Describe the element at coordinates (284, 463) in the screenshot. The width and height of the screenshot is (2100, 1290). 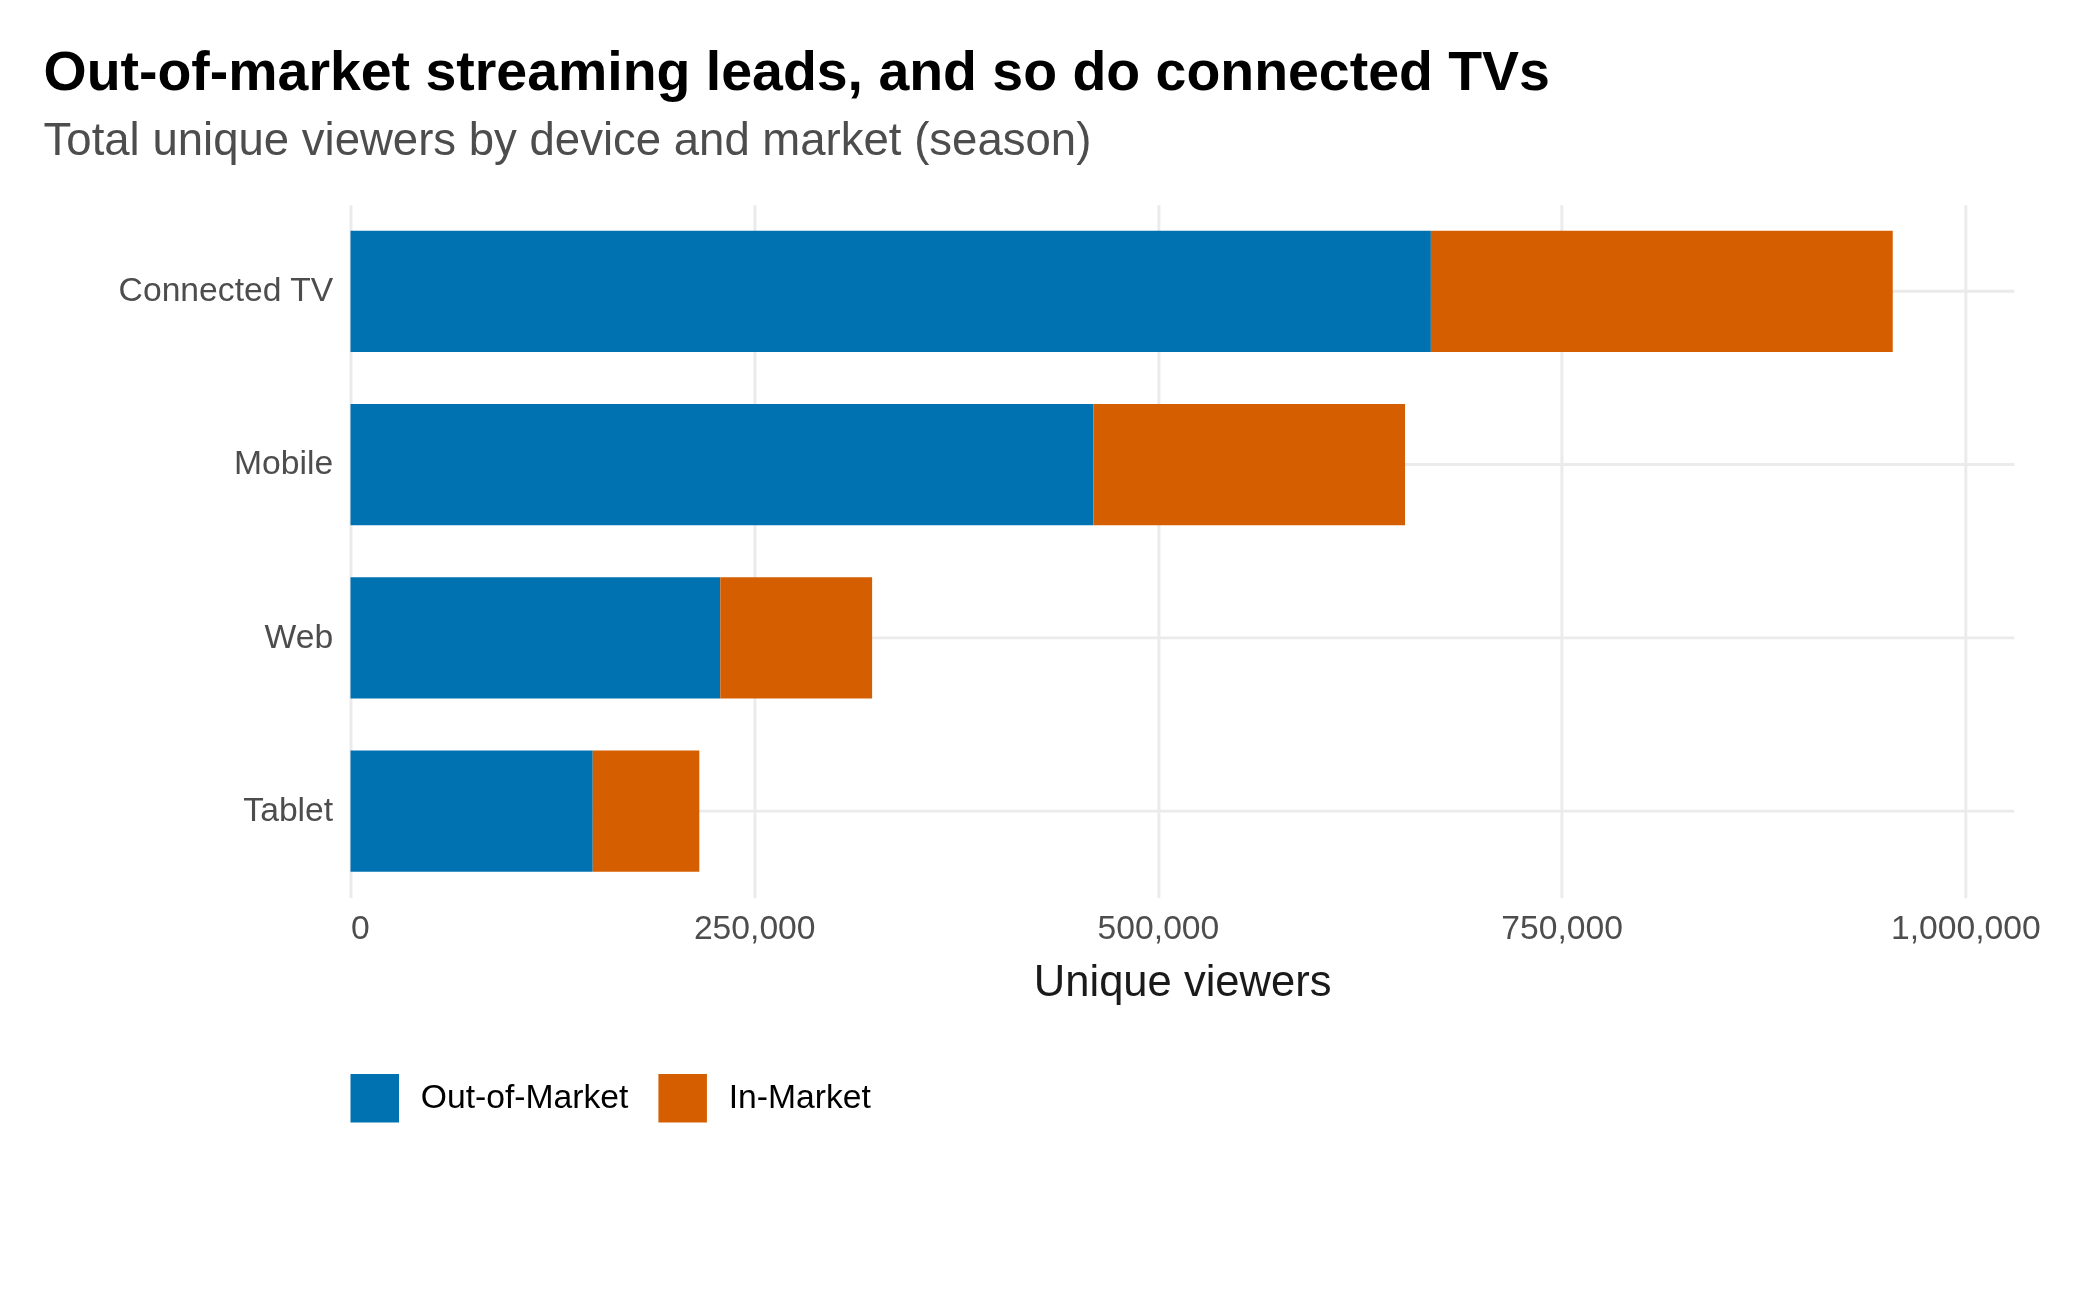
I see `y-tick-label: Mobile` at that location.